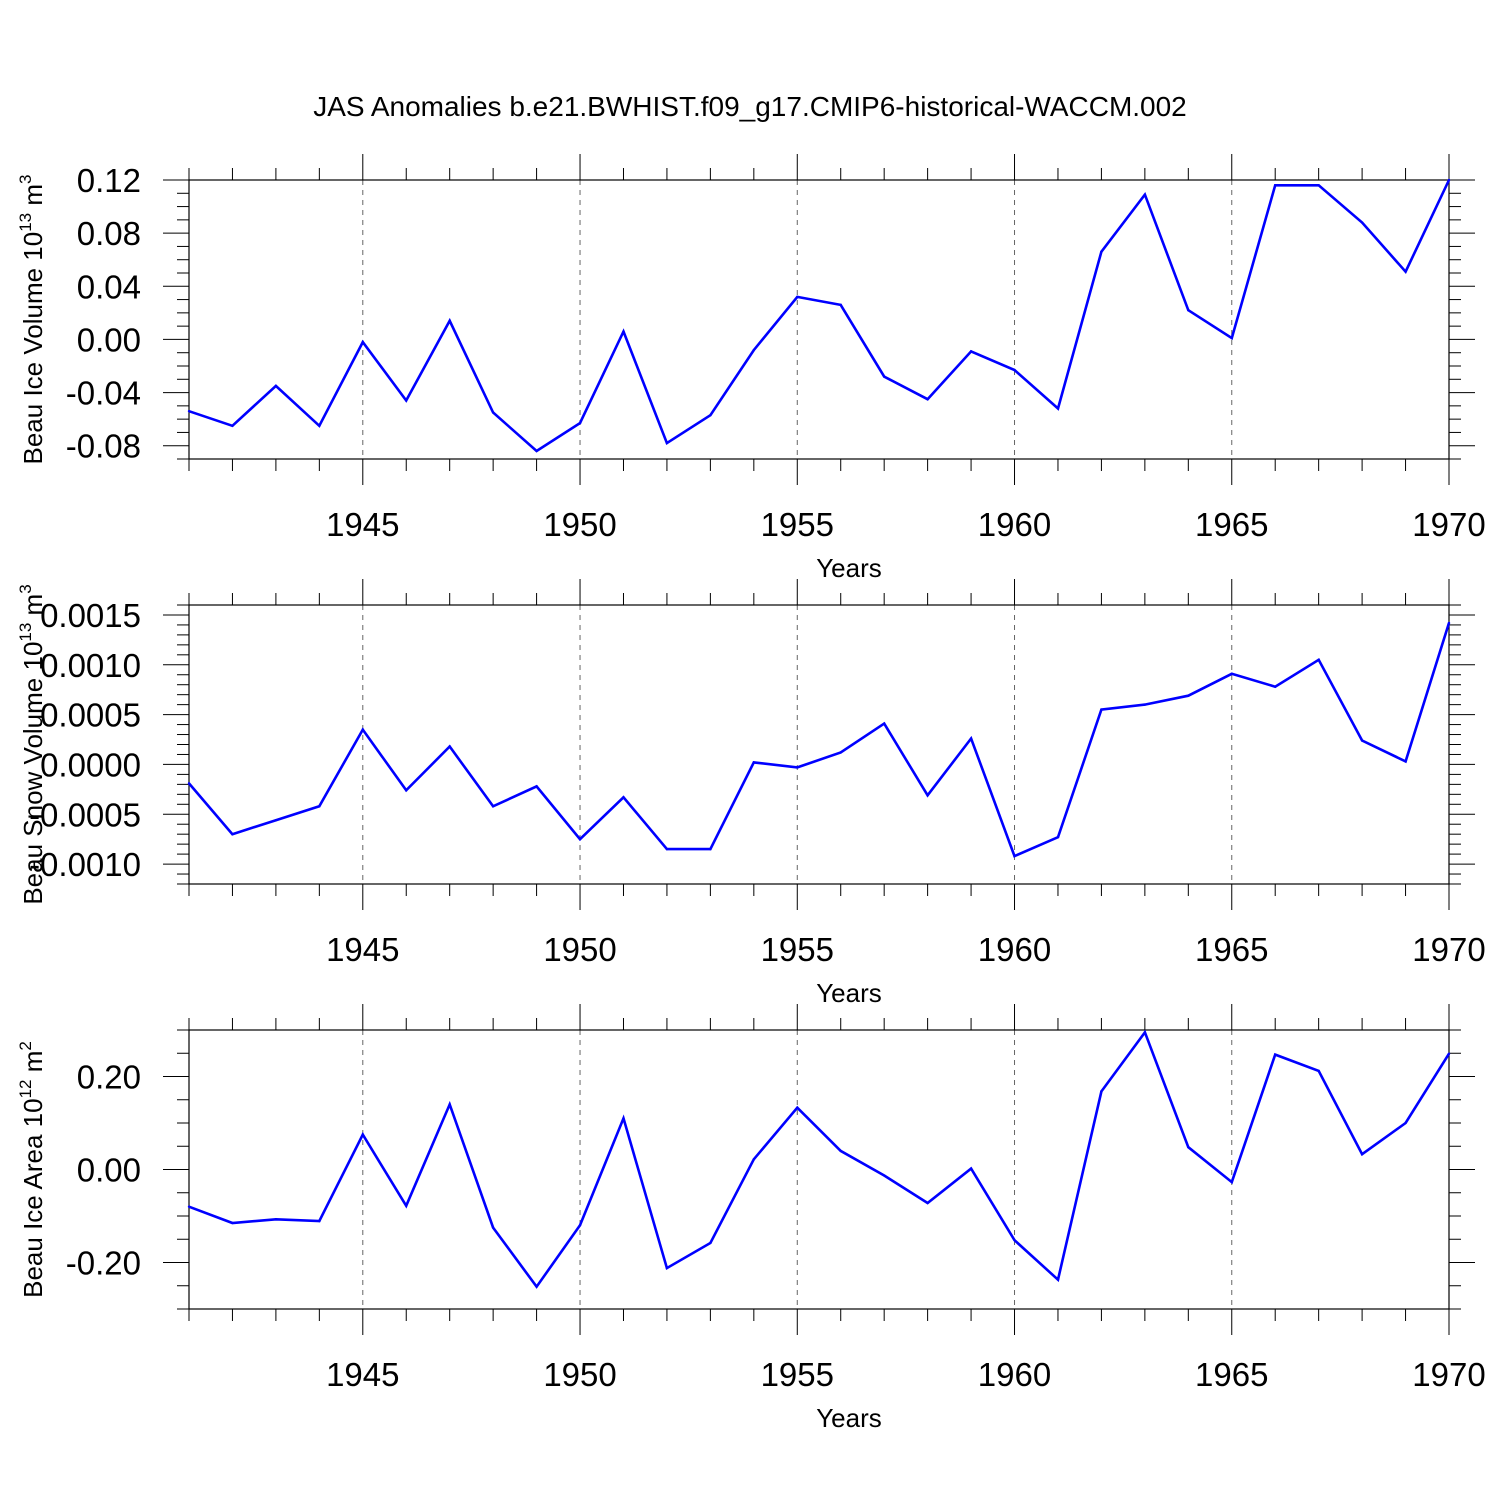 The image size is (1500, 1500). Describe the element at coordinates (32, 320) in the screenshot. I see `y-axis-label: Beau Ice Volume 1013 m3` at that location.